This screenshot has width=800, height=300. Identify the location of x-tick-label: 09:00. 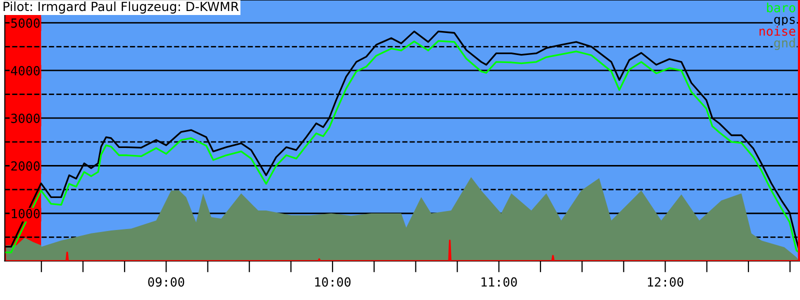
(166, 282).